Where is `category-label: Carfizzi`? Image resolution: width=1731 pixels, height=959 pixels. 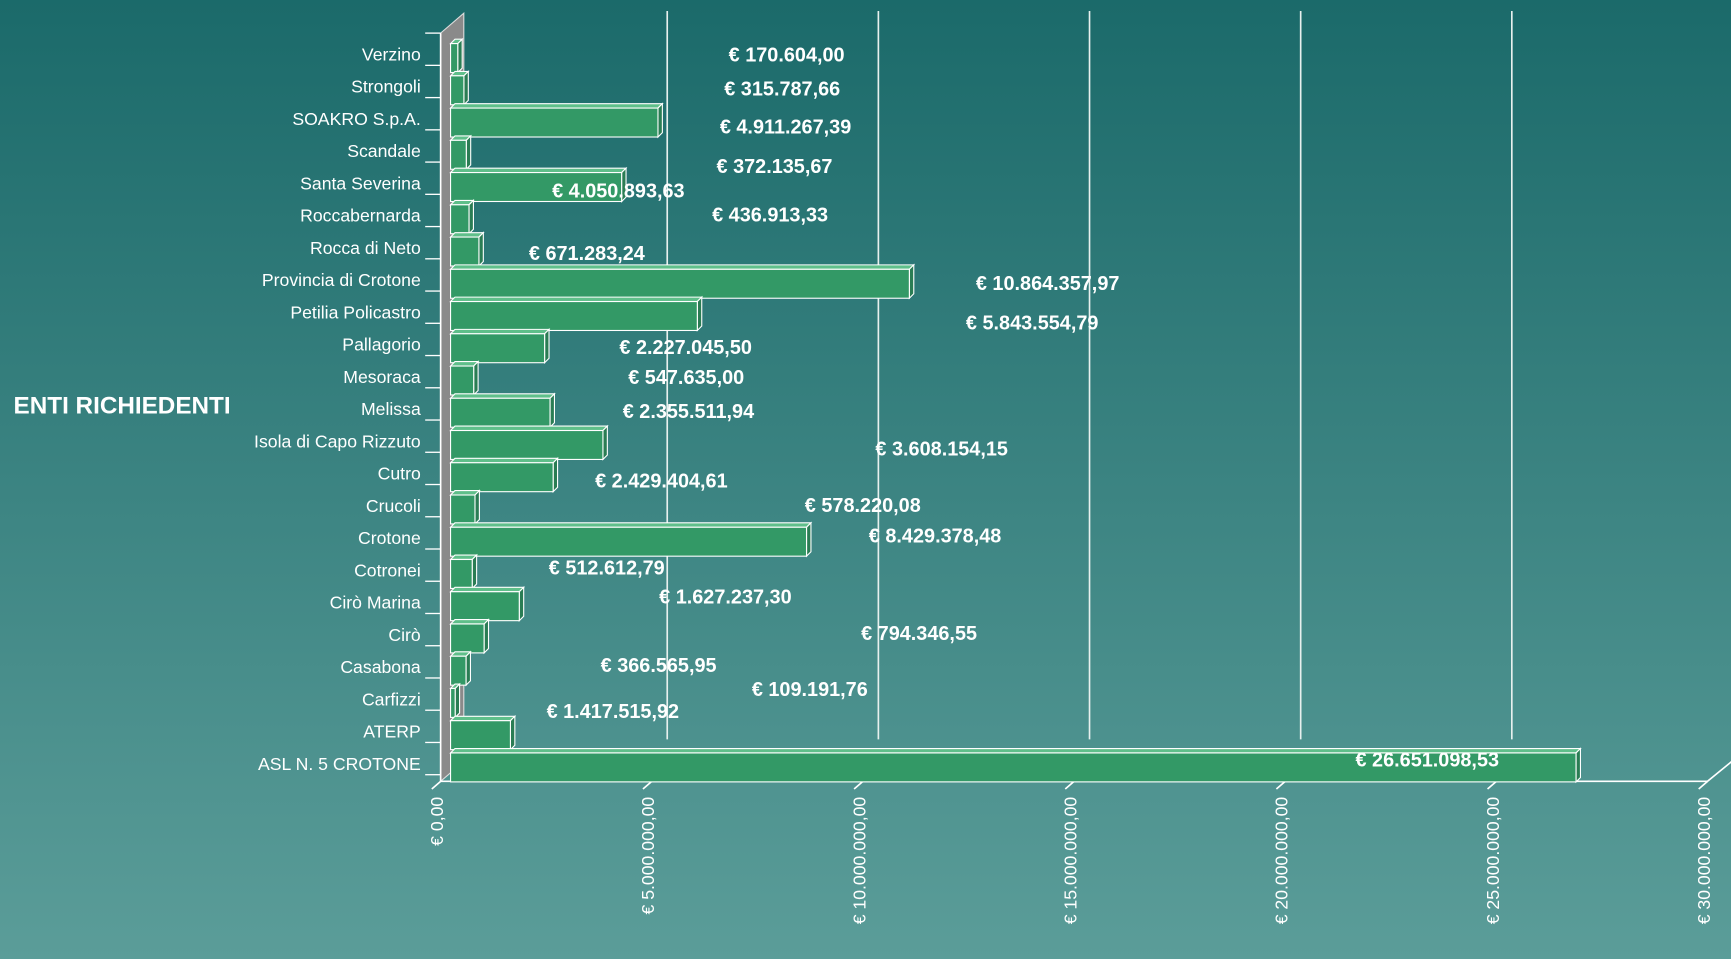 category-label: Carfizzi is located at coordinates (391, 699).